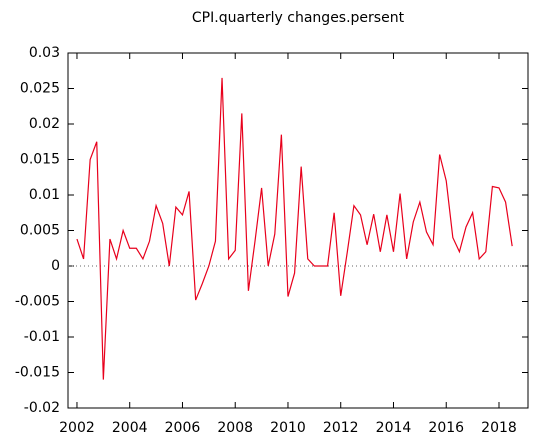 Image resolution: width=540 pixels, height=445 pixels. I want to click on x-tick-label: 2014, so click(394, 428).